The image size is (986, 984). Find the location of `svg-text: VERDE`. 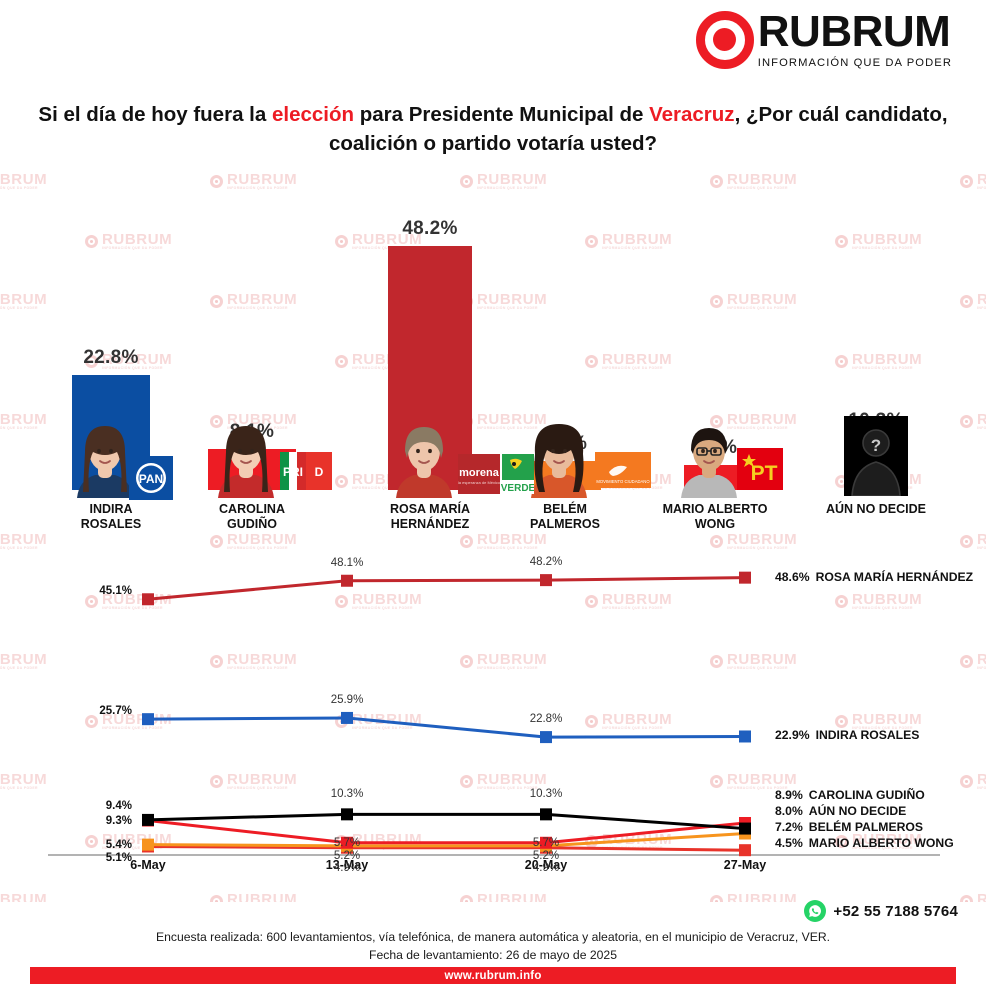

svg-text: VERDE is located at coordinates (517, 488).